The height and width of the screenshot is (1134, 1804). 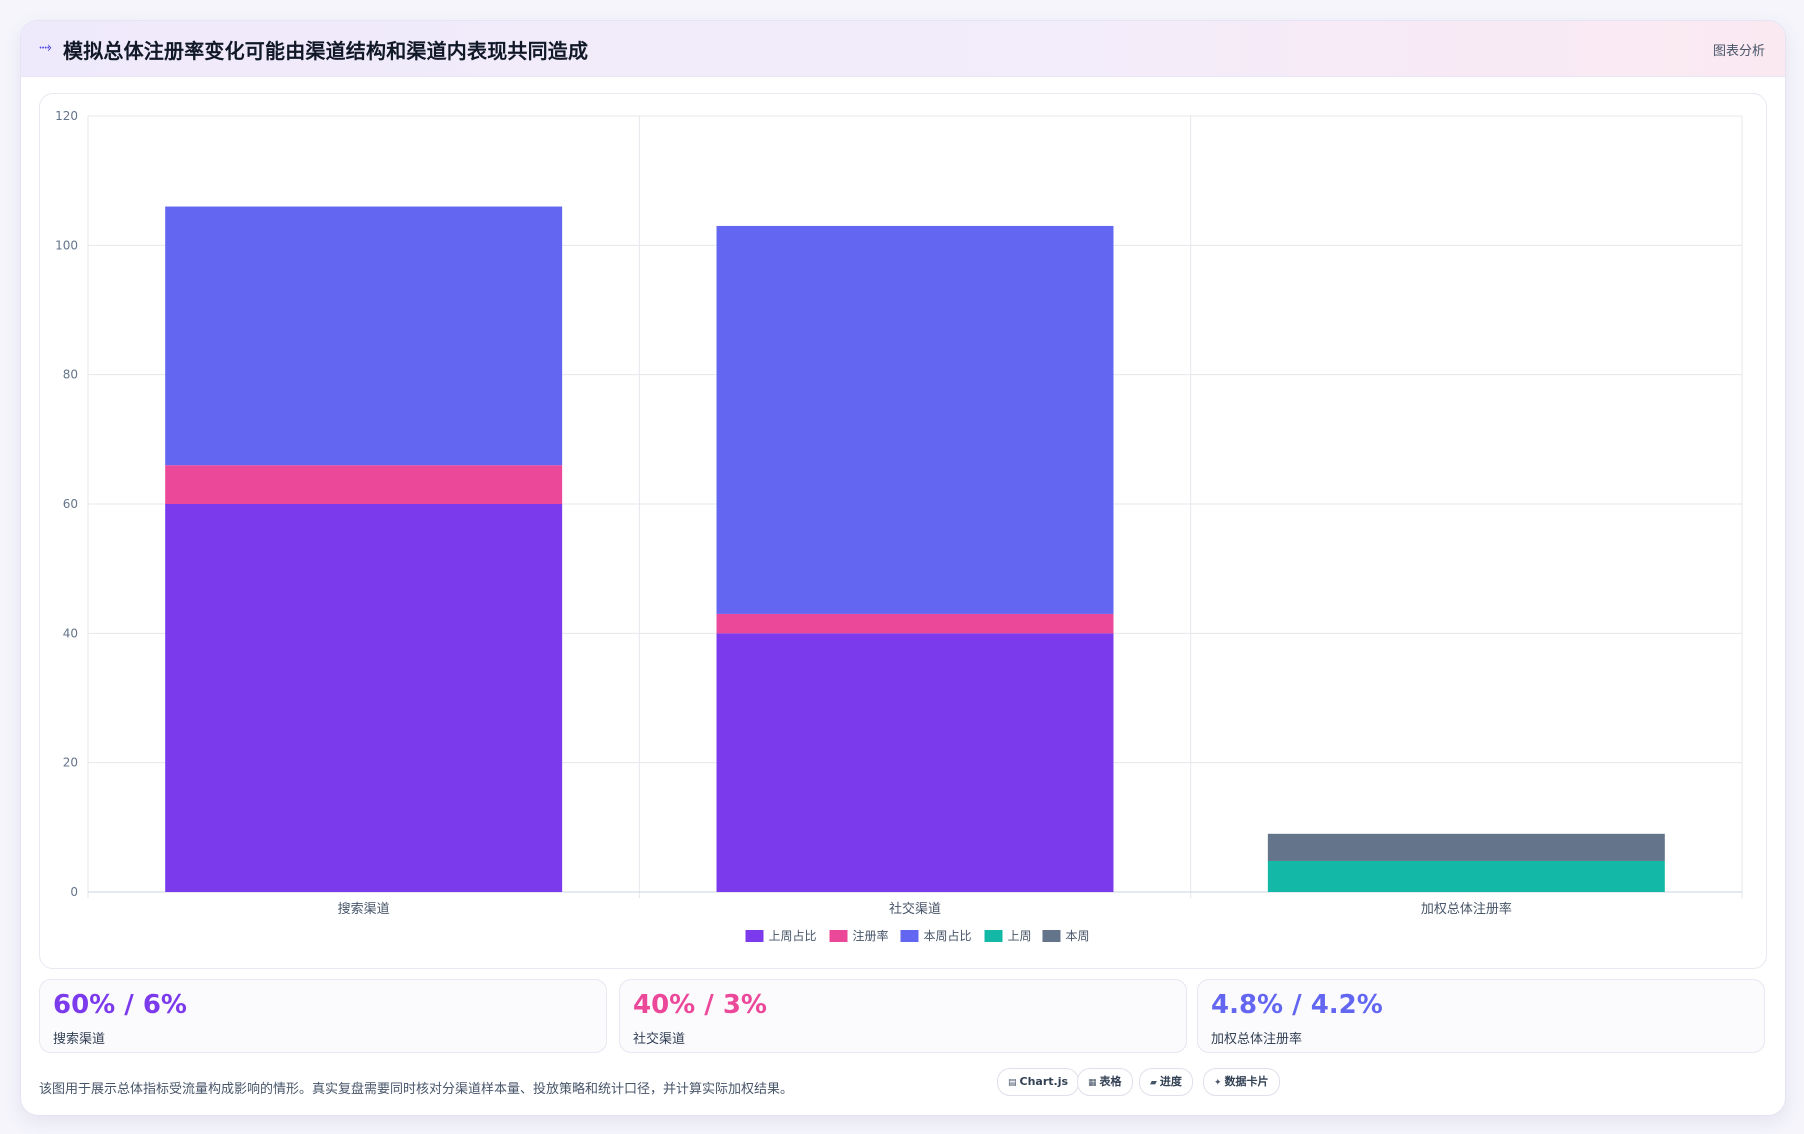 I want to click on y-tick-label: 0, so click(x=74, y=892).